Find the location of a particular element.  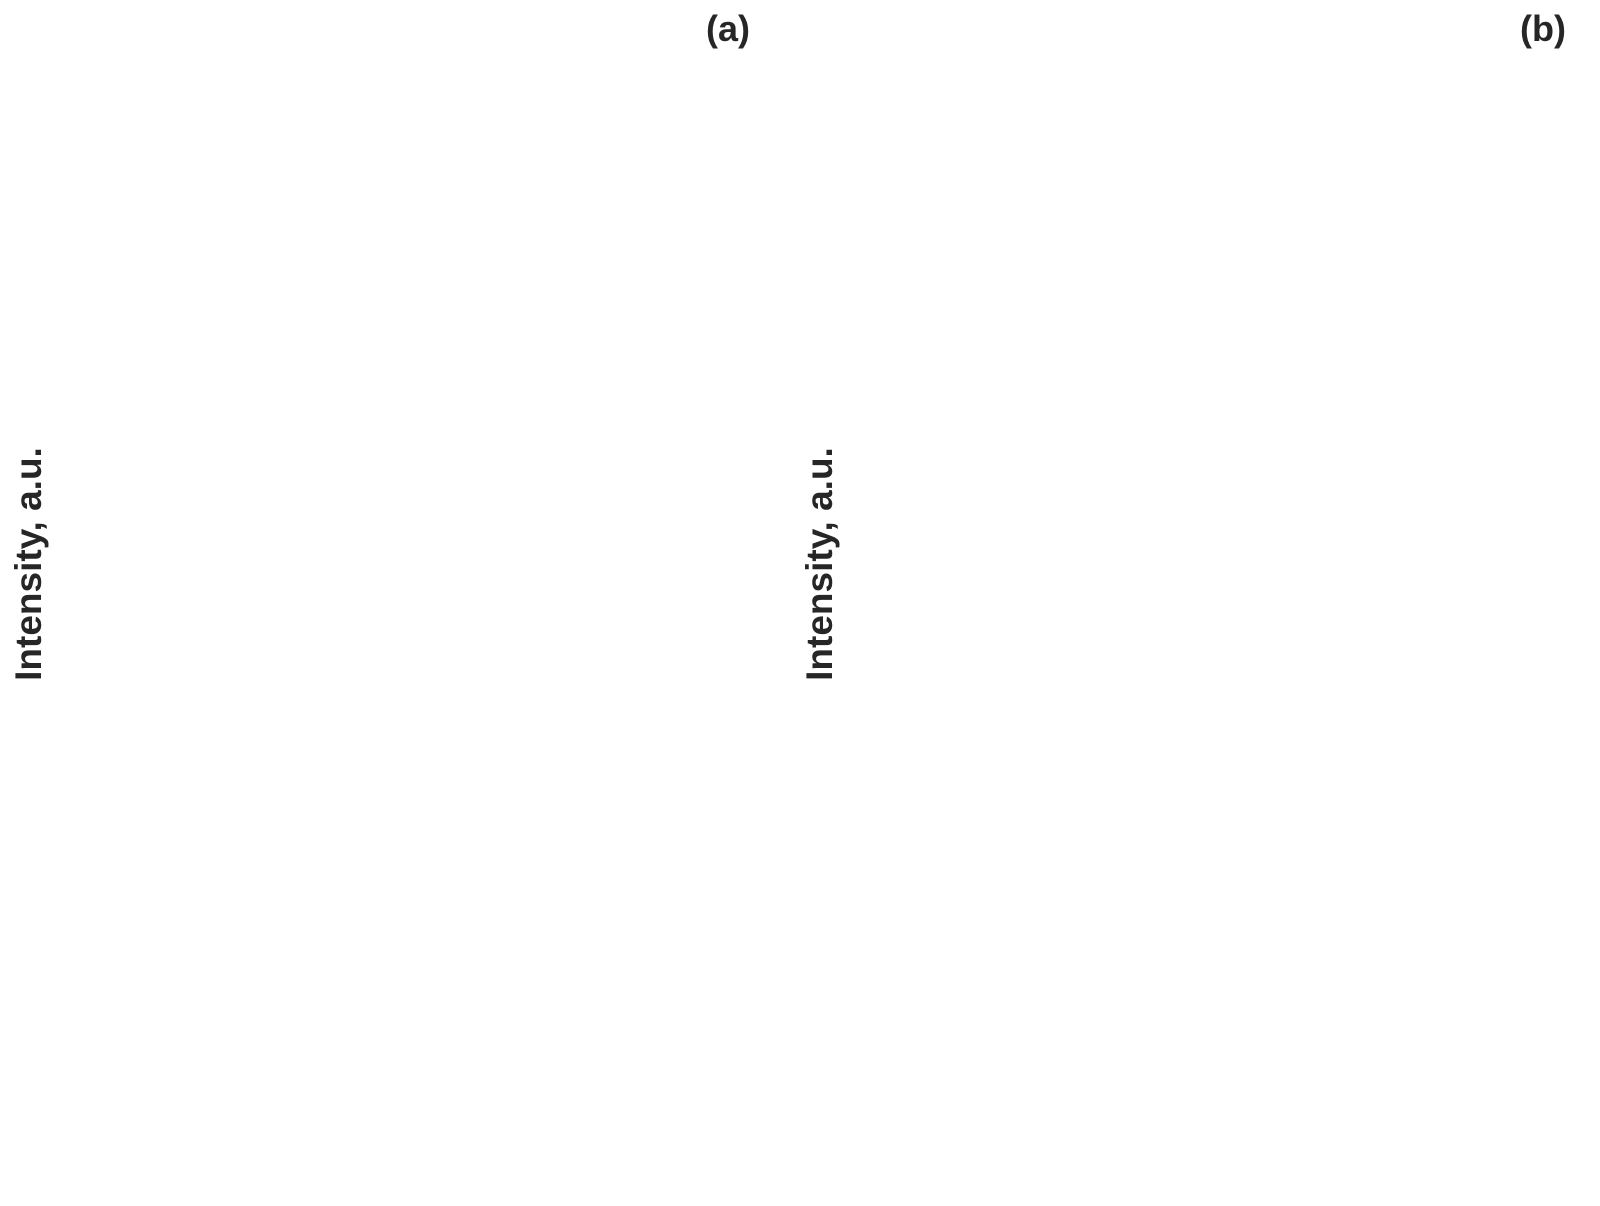

panel-b-tag: (b) is located at coordinates (1543, 28).